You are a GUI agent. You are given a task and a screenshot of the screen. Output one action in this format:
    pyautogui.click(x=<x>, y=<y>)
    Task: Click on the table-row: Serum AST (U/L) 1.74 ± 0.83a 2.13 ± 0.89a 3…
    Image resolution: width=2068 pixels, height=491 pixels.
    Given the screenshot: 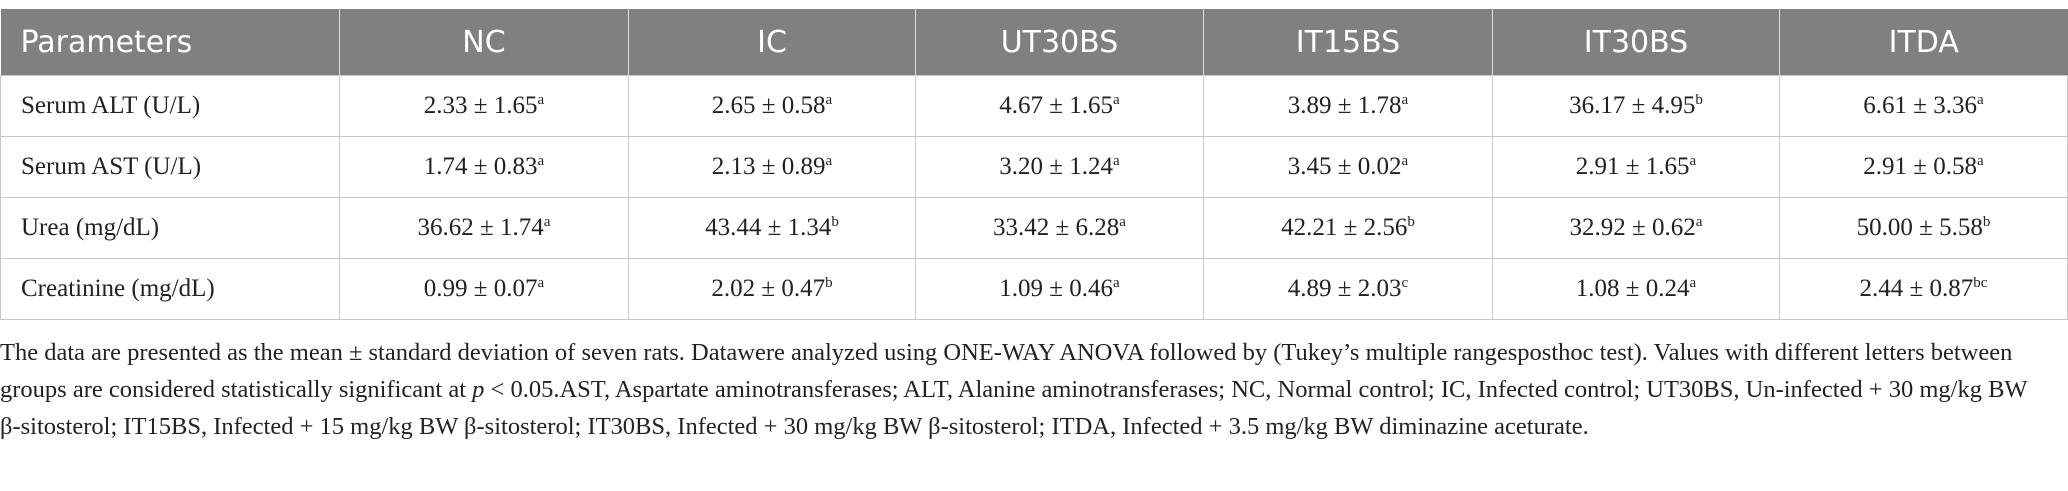 What is the action you would take?
    pyautogui.click(x=1034, y=167)
    